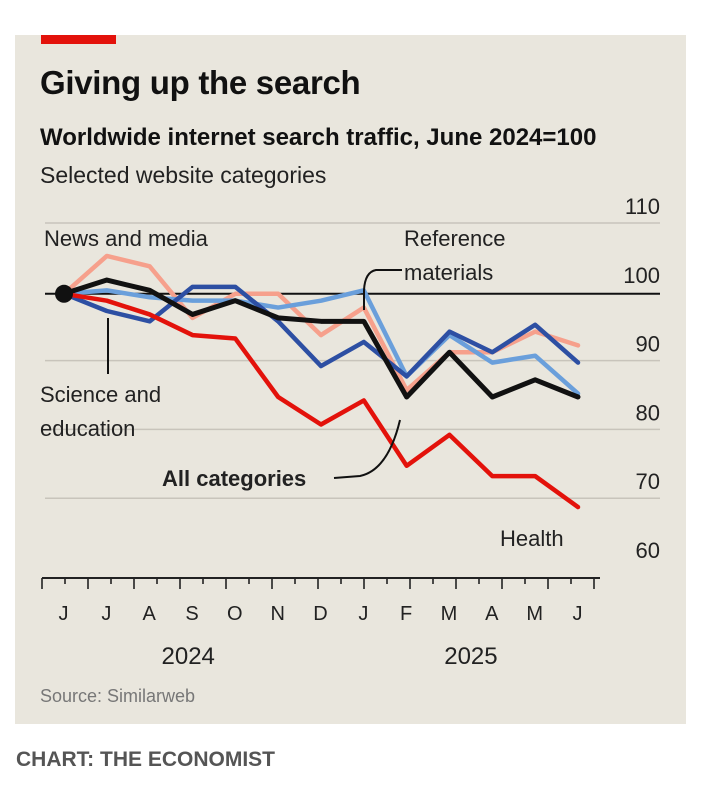  I want to click on x-year-label: 2025, so click(470, 656).